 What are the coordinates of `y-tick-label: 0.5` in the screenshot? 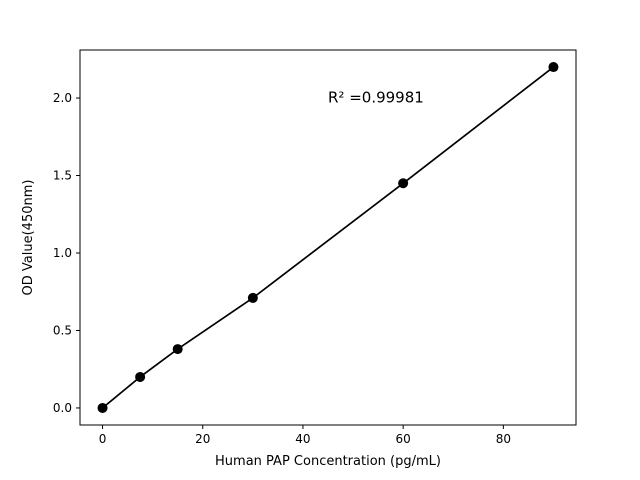 It's located at (62, 330).